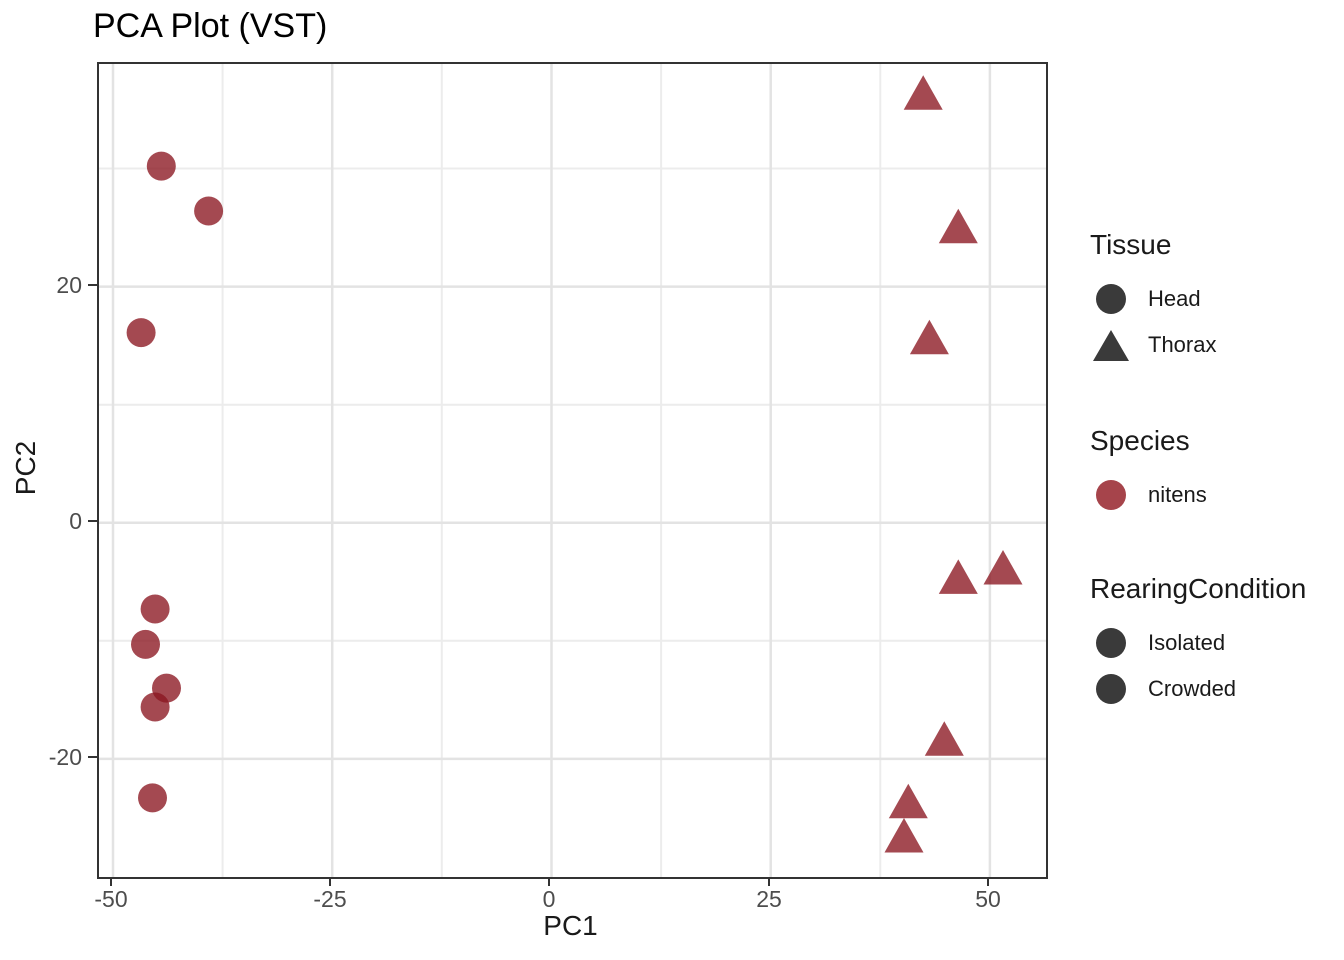 The width and height of the screenshot is (1344, 960). Describe the element at coordinates (1148, 471) in the screenshot. I see `legend-group-species: Species nitens` at that location.